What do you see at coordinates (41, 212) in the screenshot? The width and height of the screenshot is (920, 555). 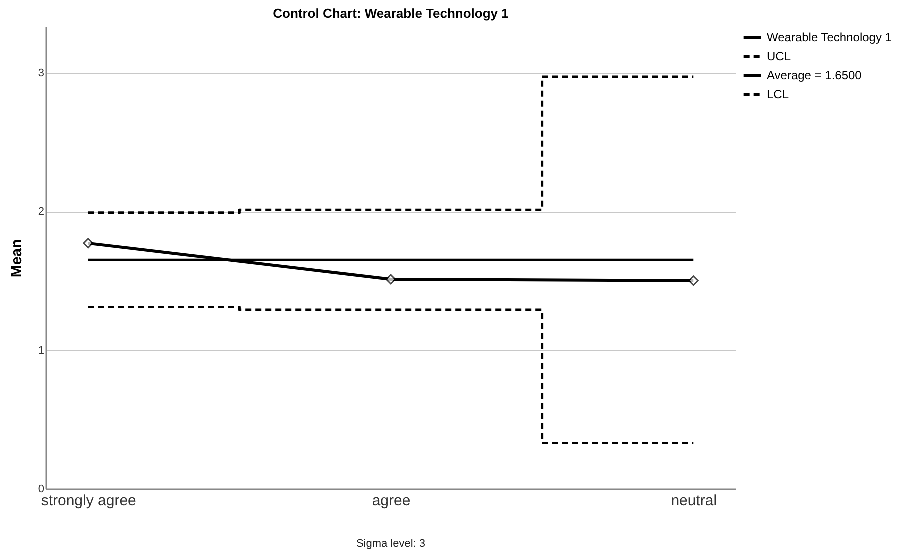 I see `y-tick-label: 2` at bounding box center [41, 212].